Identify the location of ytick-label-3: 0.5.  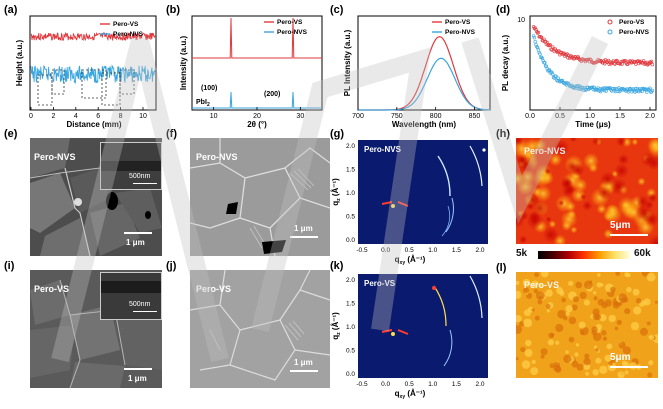
(350, 351).